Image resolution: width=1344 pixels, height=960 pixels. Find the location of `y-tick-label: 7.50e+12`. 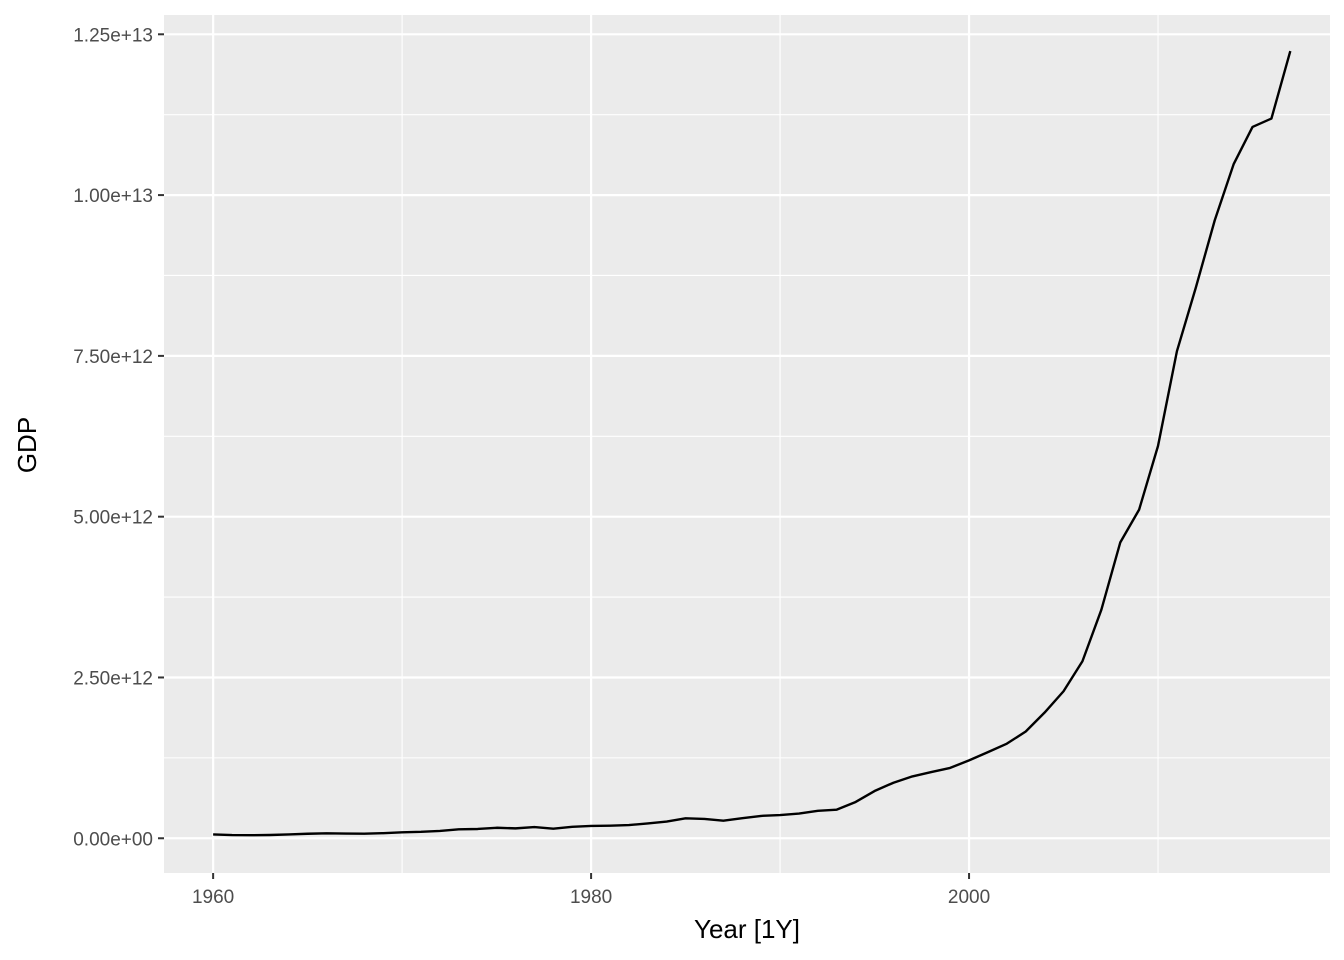

y-tick-label: 7.50e+12 is located at coordinates (113, 357).